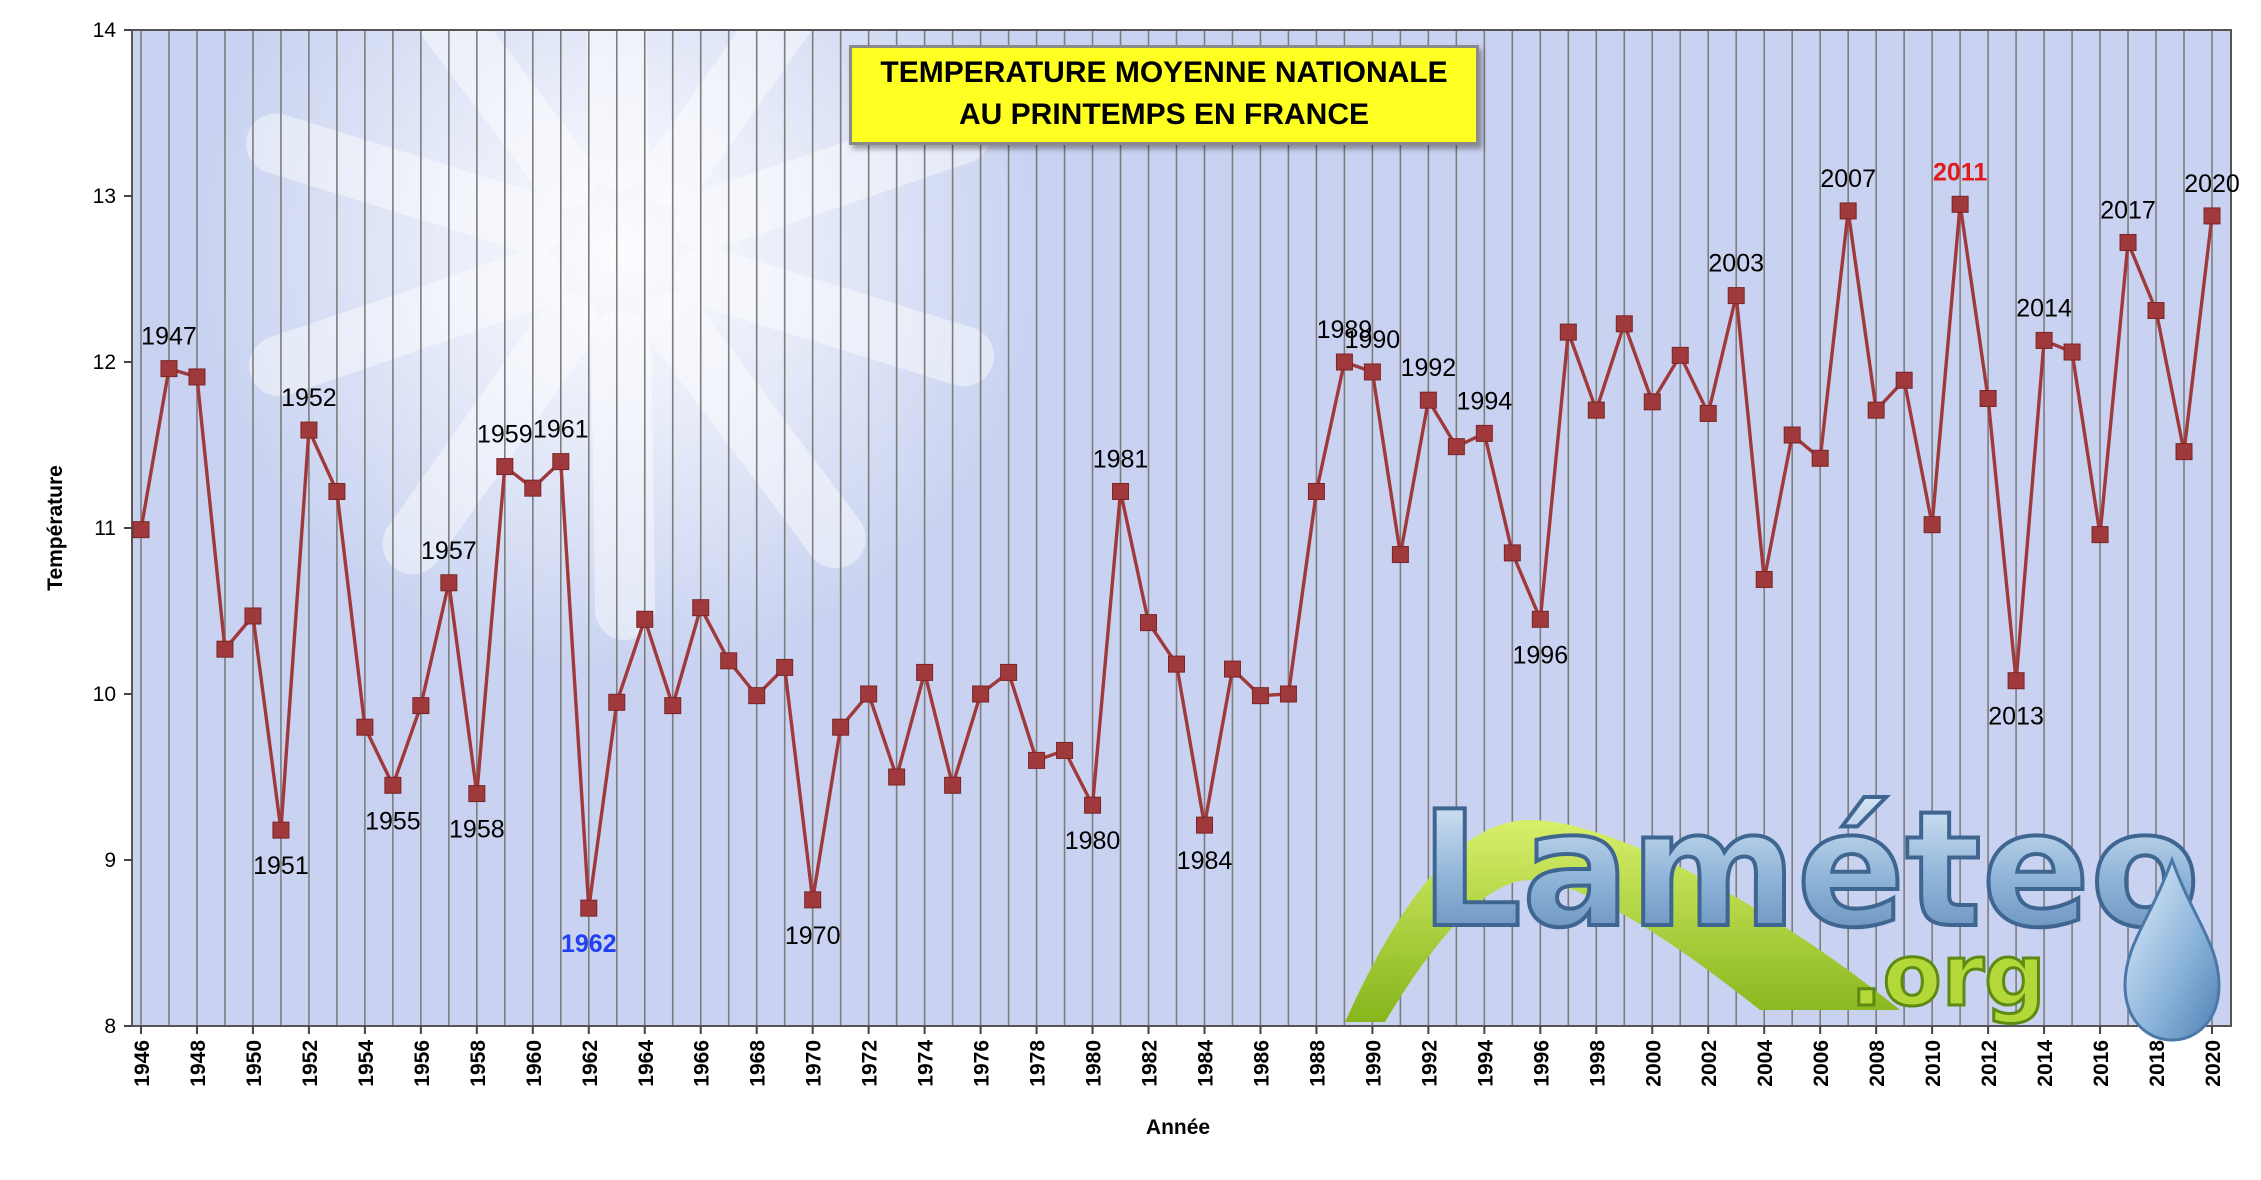 The image size is (2261, 1180). I want to click on x-tick-label: 1990, so click(1373, 1063).